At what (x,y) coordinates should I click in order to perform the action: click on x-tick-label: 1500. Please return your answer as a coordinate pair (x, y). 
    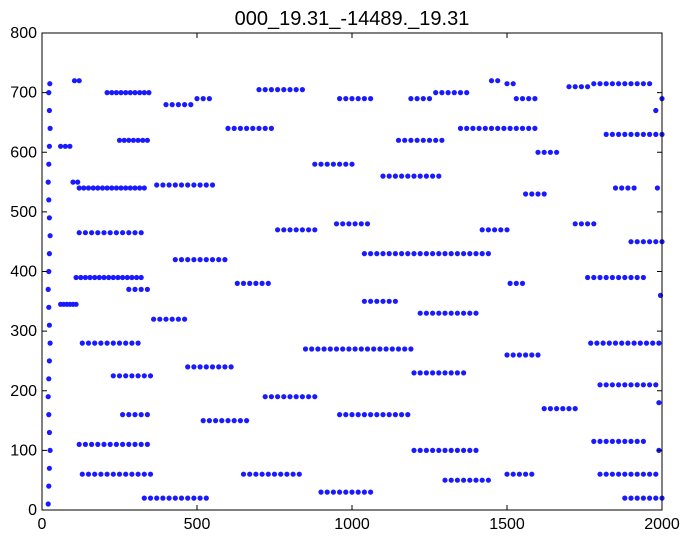
    Looking at the image, I should click on (507, 524).